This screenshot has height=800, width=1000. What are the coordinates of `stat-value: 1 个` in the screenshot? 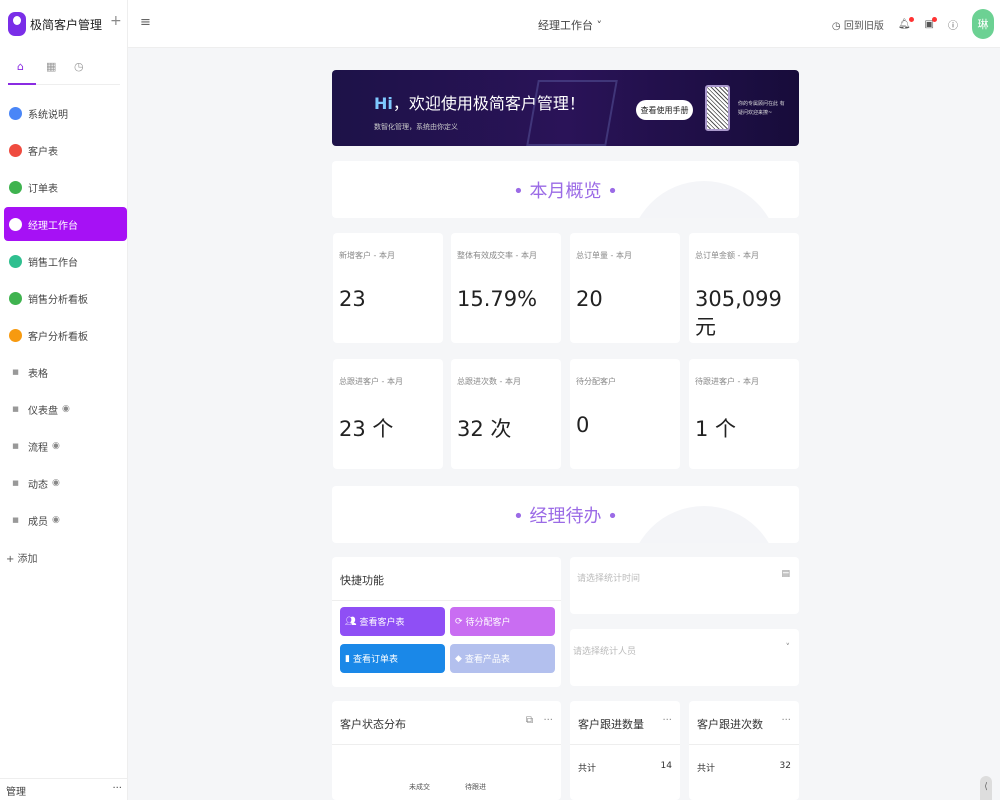 It's located at (716, 429).